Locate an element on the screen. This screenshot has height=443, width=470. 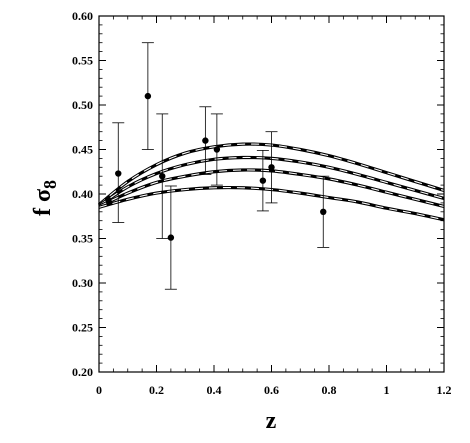
y-tick-label: 0.25 is located at coordinates (82, 328).